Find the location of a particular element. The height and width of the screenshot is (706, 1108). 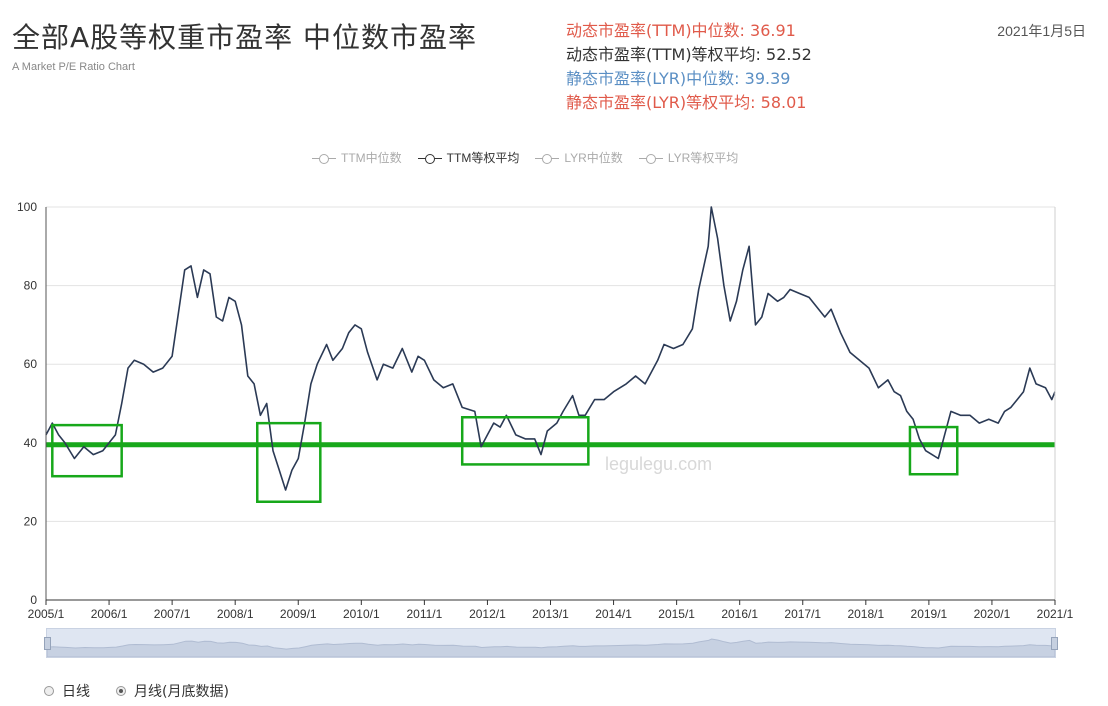

x-tick-label: 2021/1 is located at coordinates (1055, 614).